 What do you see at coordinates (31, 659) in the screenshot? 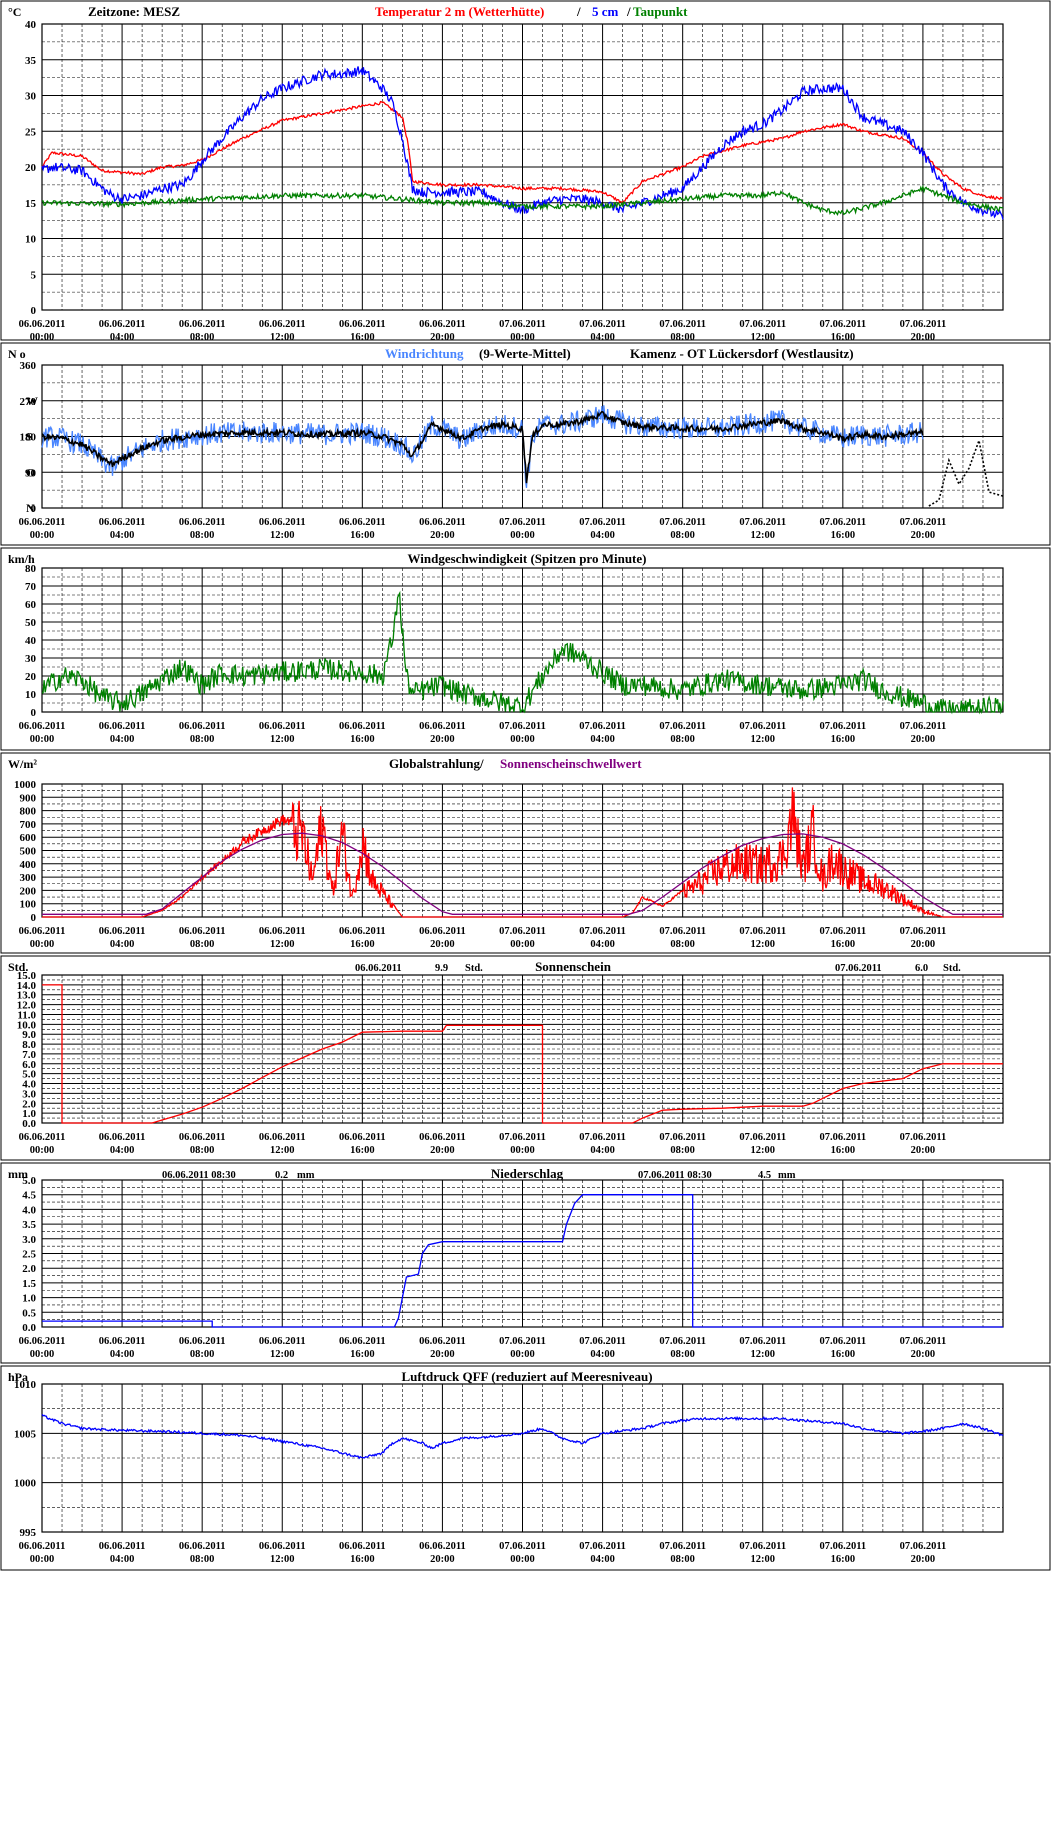
I see `y-tick-label: 30` at bounding box center [31, 659].